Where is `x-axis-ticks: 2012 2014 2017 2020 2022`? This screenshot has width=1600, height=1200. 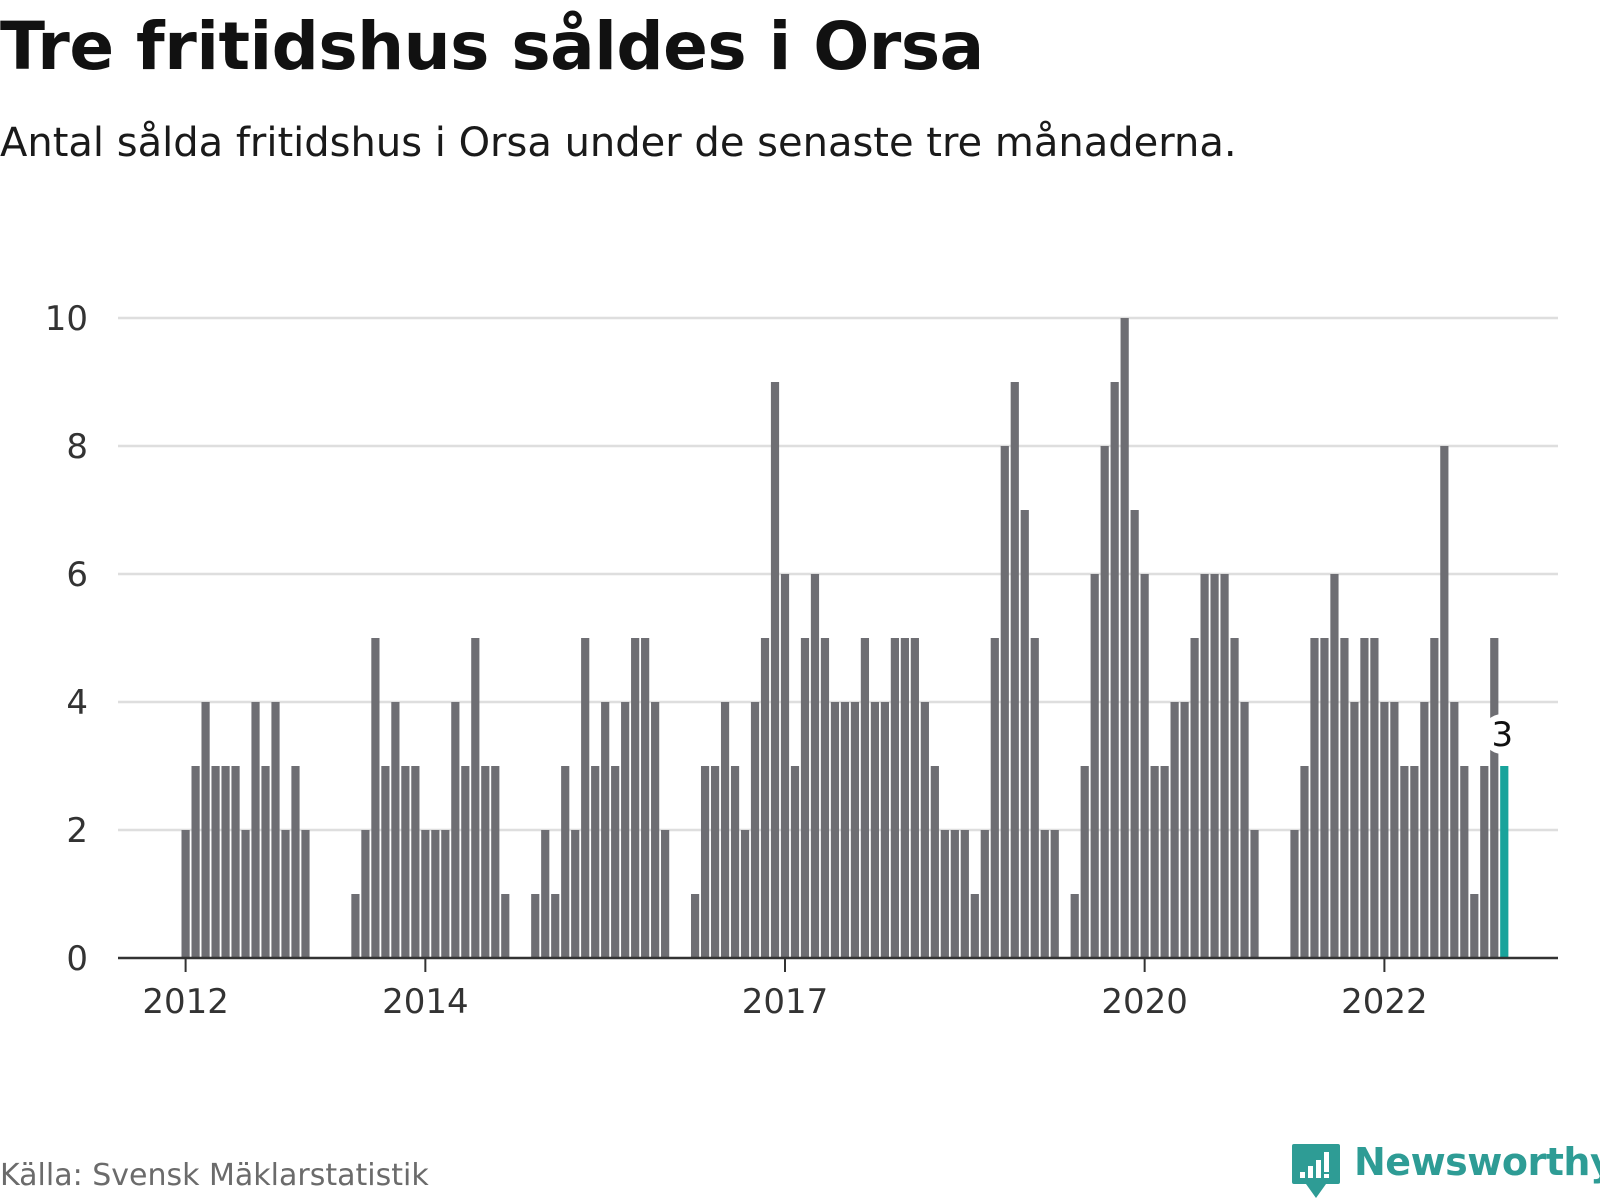 x-axis-ticks: 2012 2014 2017 2020 2022 is located at coordinates (785, 990).